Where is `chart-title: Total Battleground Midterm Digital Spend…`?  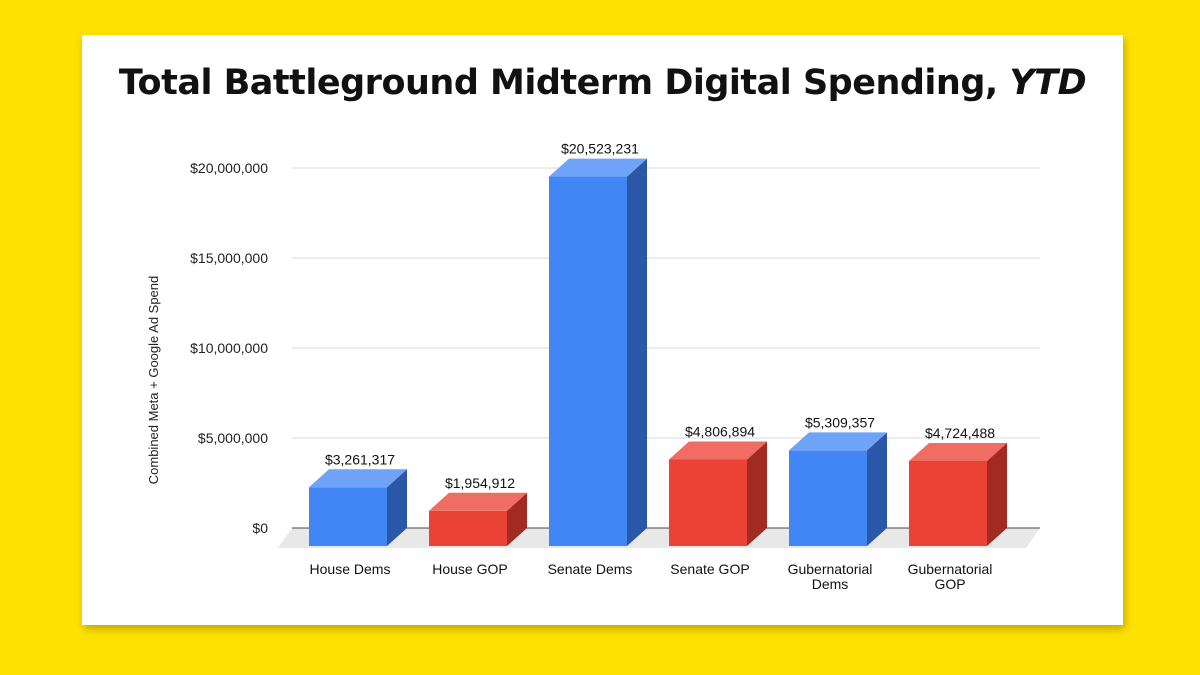 chart-title: Total Battleground Midterm Digital Spend… is located at coordinates (602, 83).